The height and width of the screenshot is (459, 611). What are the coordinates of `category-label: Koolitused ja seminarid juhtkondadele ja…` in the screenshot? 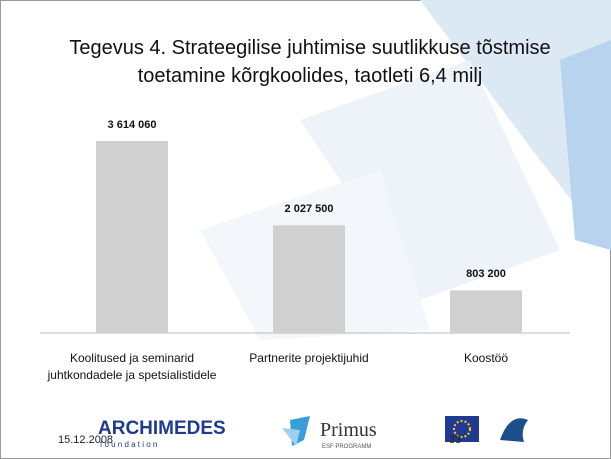 It's located at (132, 366).